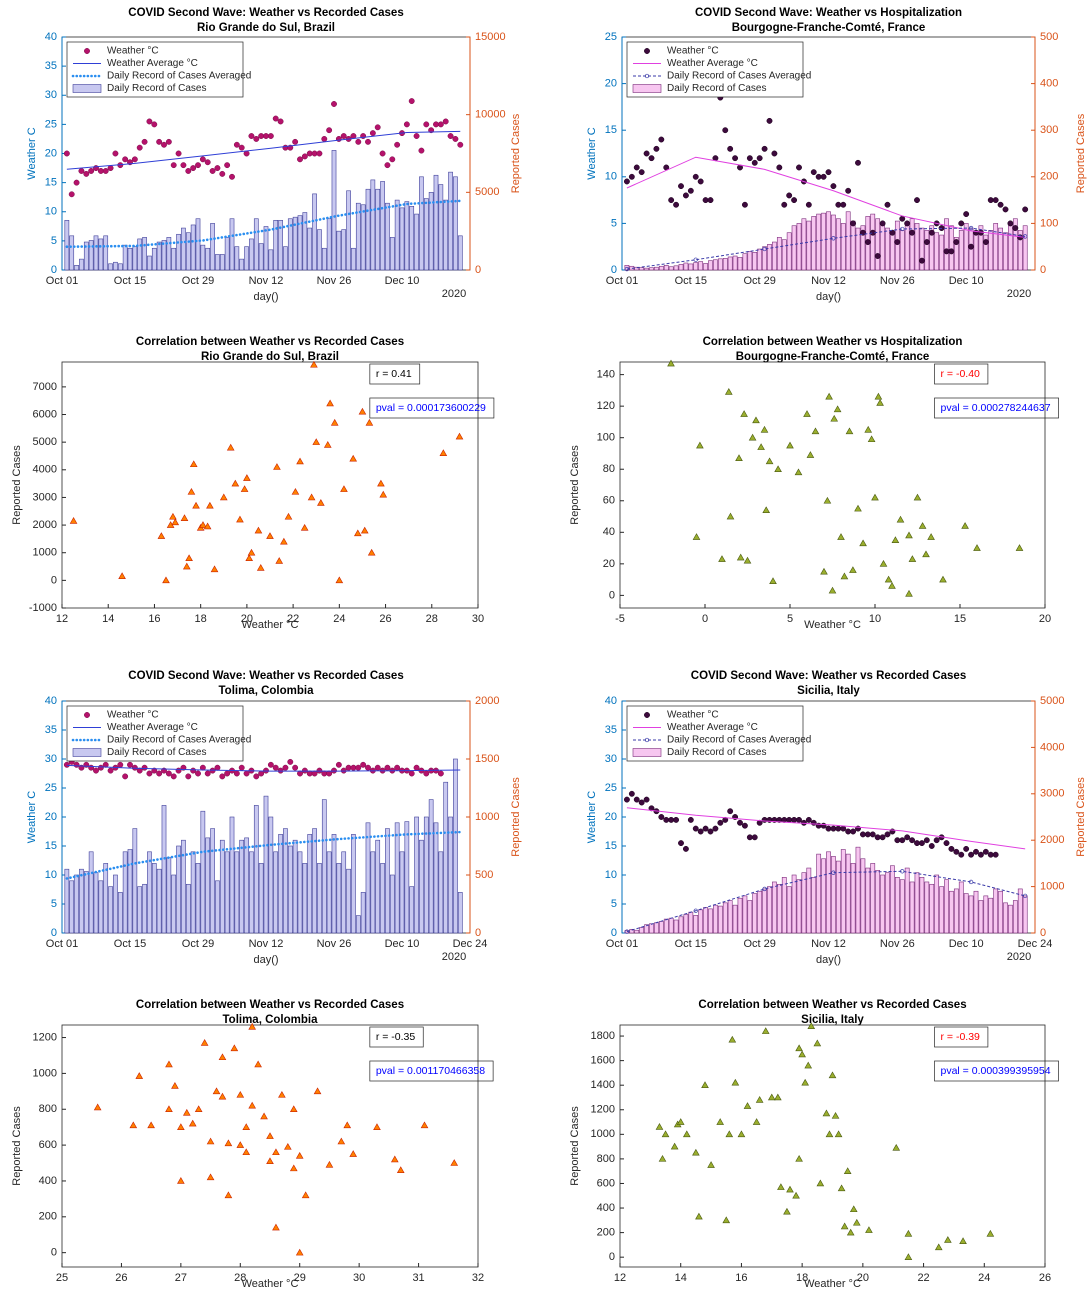 The image size is (1088, 1298). What do you see at coordinates (691, 281) in the screenshot?
I see `x-tick-label: Oct 15` at bounding box center [691, 281].